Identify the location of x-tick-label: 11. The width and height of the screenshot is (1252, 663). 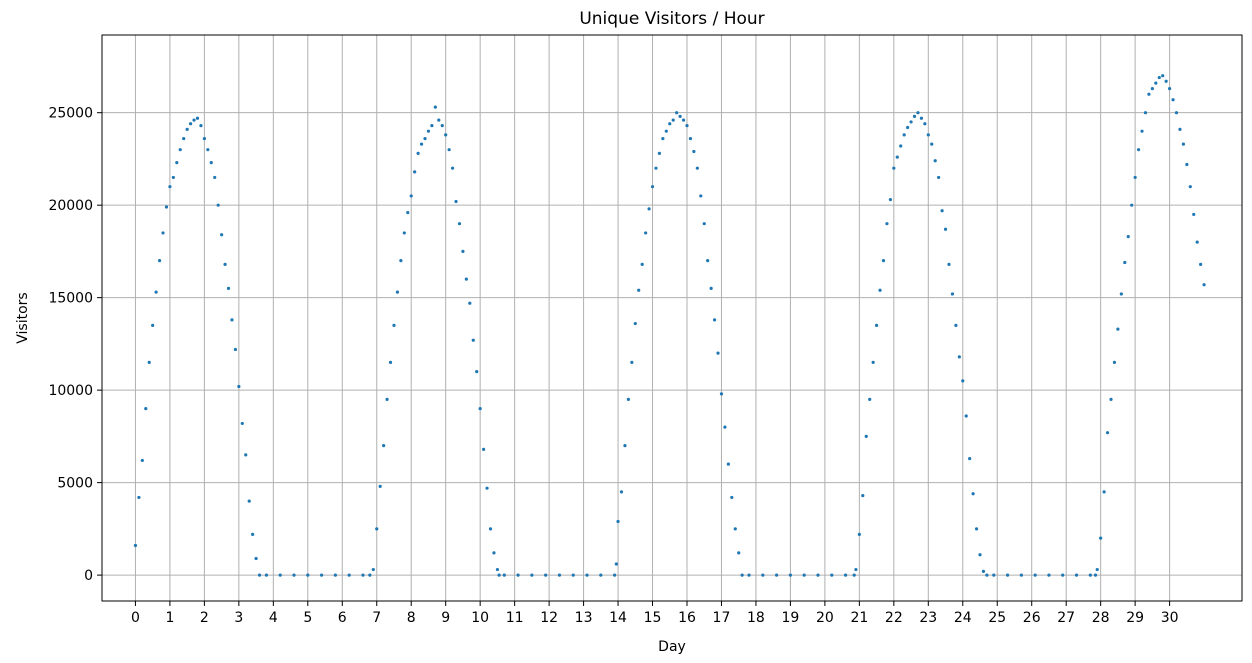
(515, 618).